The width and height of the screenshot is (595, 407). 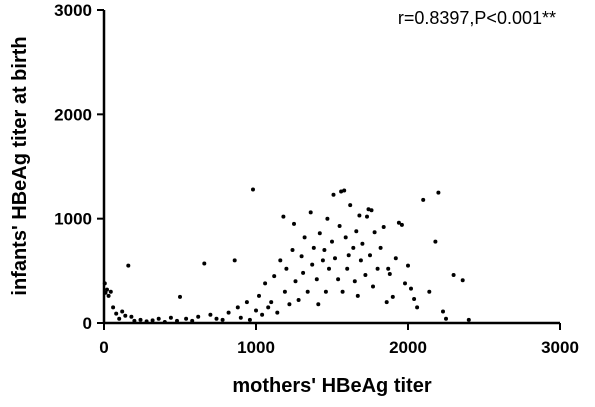 What do you see at coordinates (73, 114) in the screenshot?
I see `y-tick-label: 2000` at bounding box center [73, 114].